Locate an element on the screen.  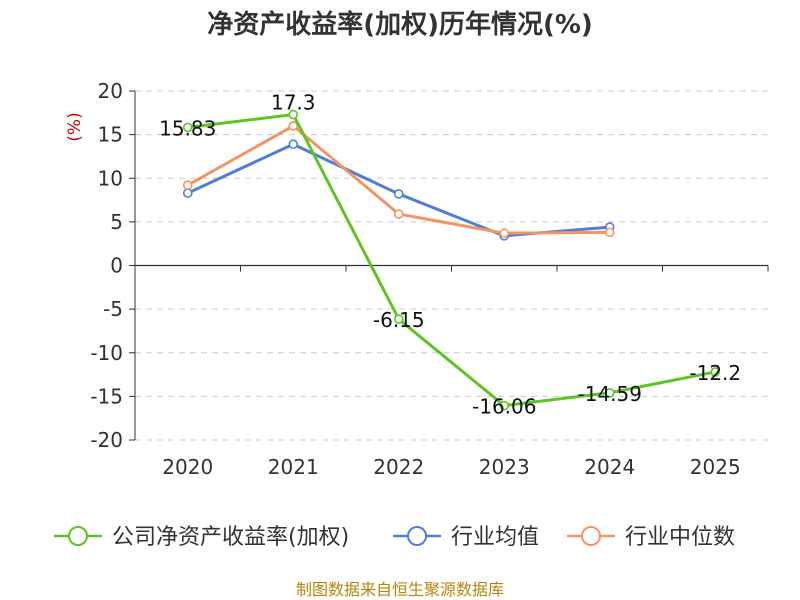
y-tick-label: -10 is located at coordinates (106, 353).